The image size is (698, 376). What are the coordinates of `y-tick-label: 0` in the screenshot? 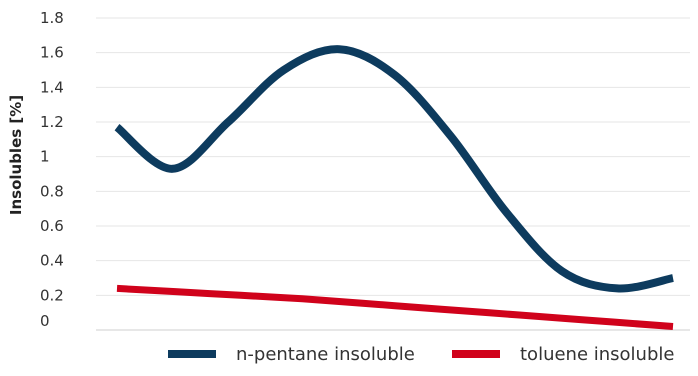 It's located at (45, 321).